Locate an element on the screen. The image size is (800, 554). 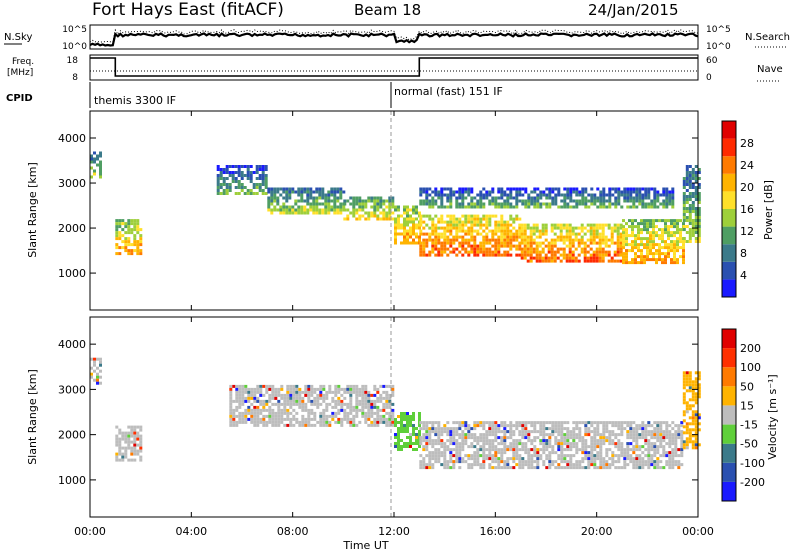
colorbar-segment is located at coordinates (729, 218).